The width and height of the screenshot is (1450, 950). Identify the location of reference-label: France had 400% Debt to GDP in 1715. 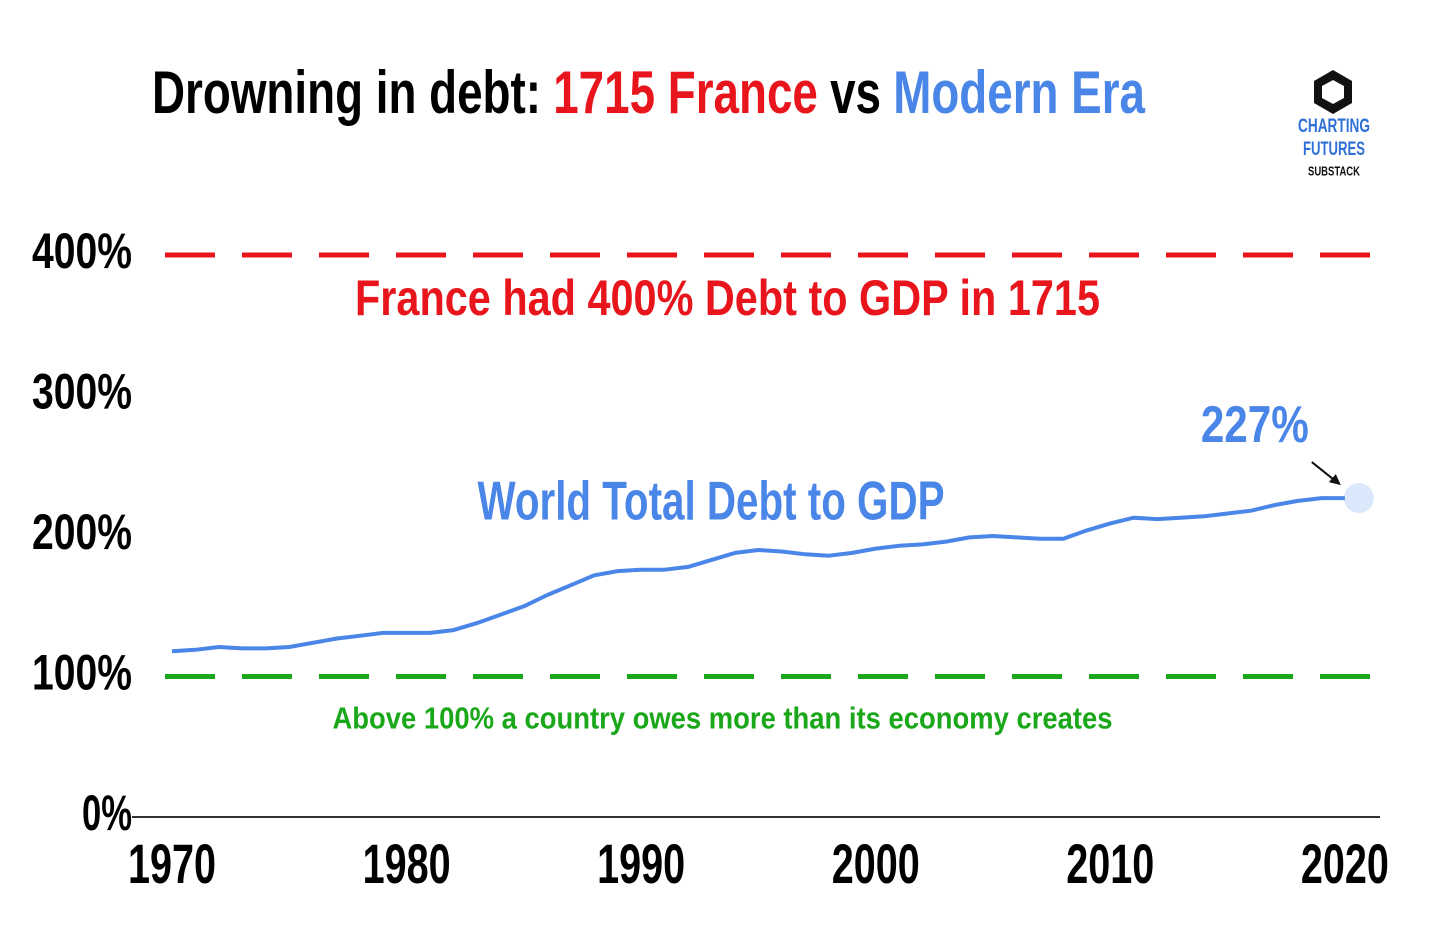
(727, 298).